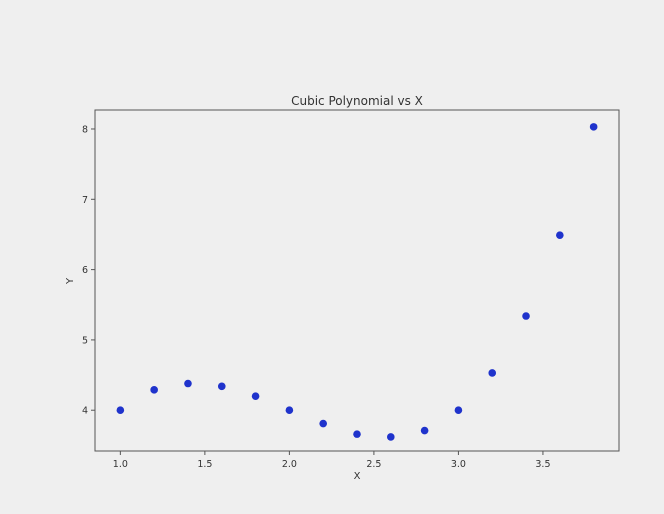 The image size is (664, 514). I want to click on y-axis-label: Y, so click(70, 281).